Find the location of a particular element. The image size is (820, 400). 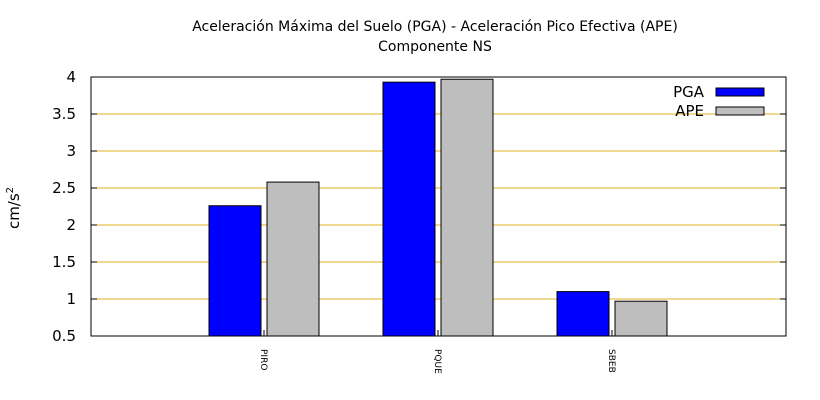

chart-subtitle: Componente NS is located at coordinates (435, 47).